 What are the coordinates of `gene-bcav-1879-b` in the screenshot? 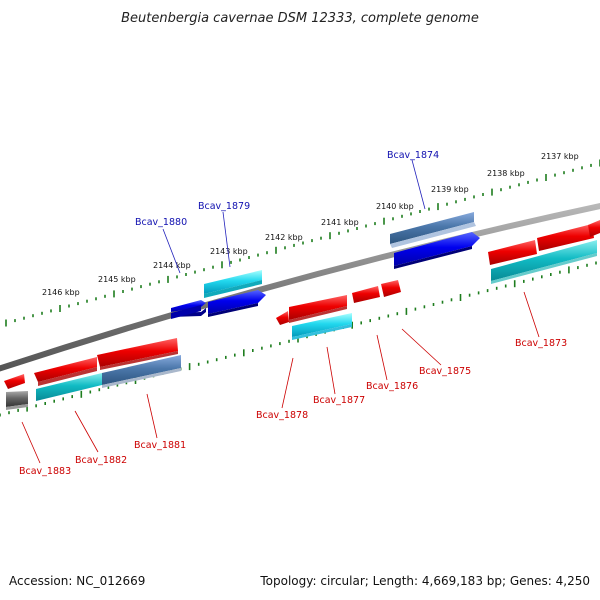 It's located at (237, 303).